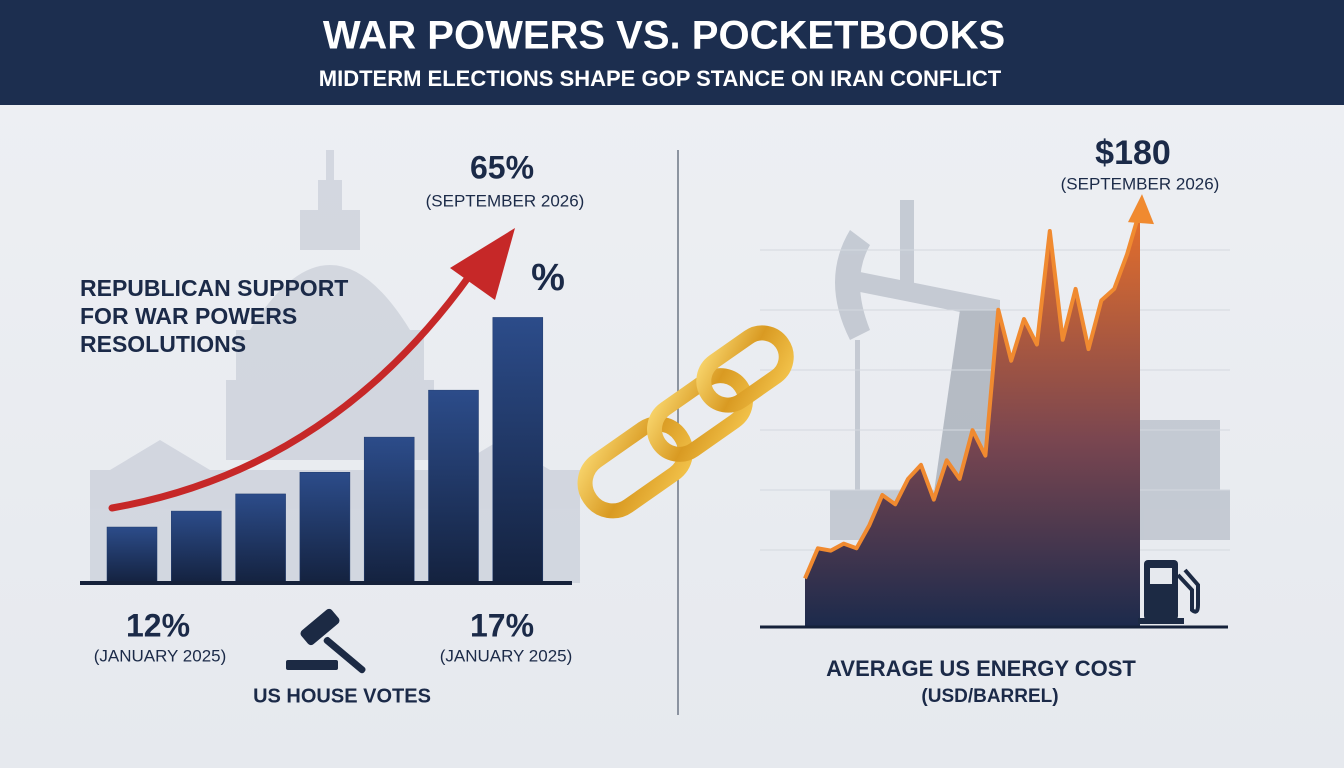  I want to click on x-axis-label: US HOUSE VOTES, so click(342, 696).